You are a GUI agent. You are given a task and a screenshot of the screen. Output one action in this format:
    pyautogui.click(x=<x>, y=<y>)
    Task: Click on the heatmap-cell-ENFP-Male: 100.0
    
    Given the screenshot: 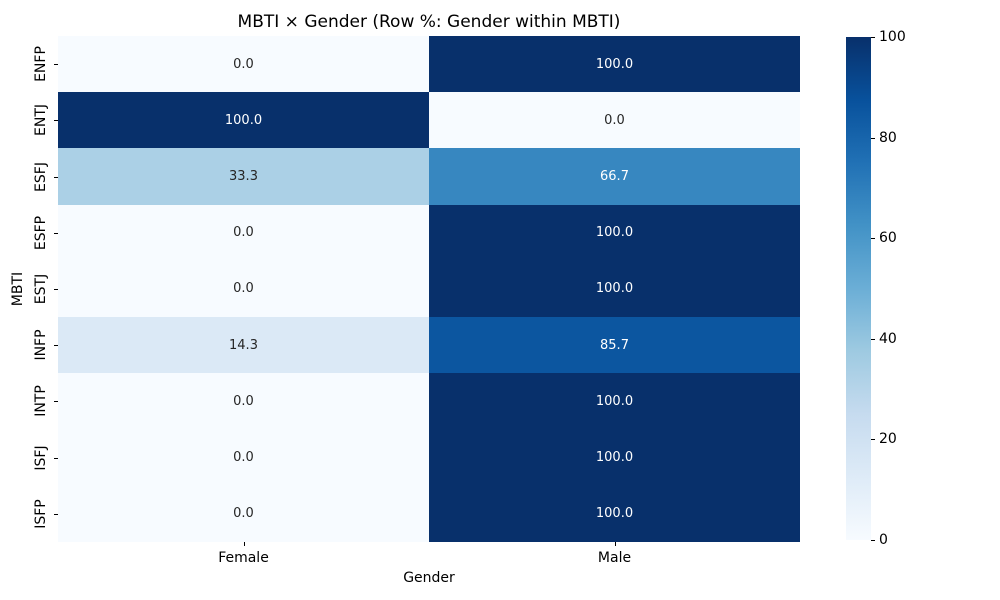 What is the action you would take?
    pyautogui.click(x=614, y=64)
    